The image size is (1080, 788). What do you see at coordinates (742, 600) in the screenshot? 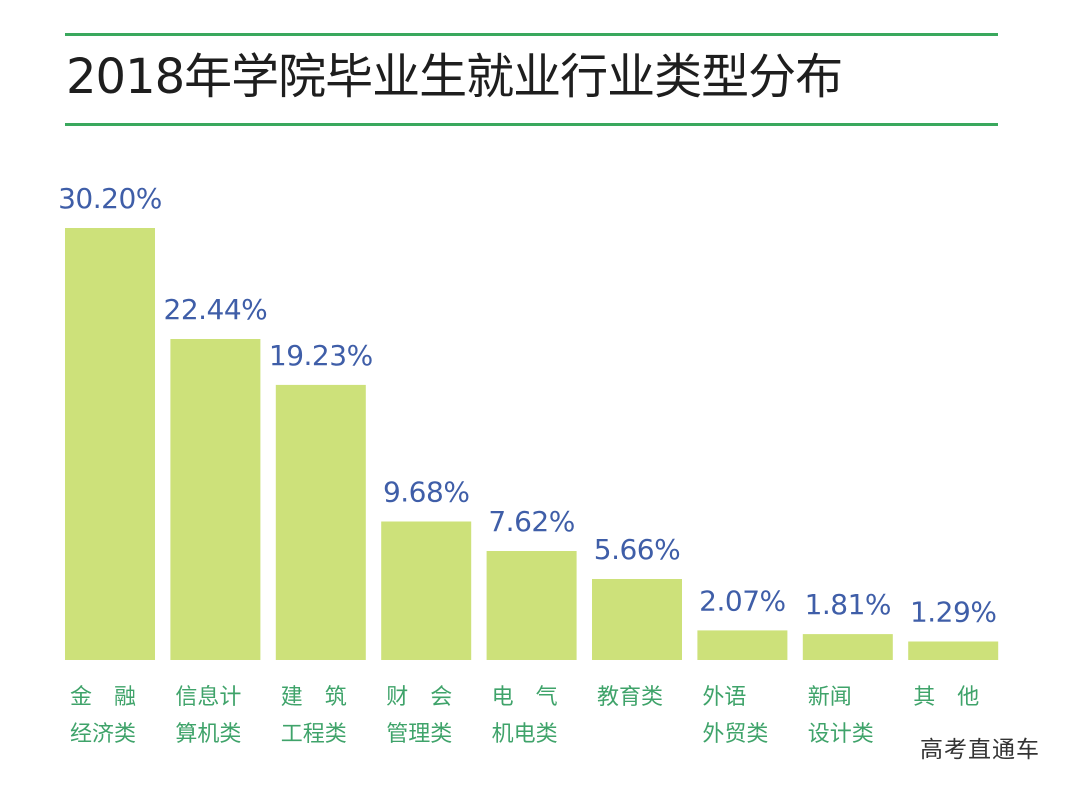
I see `bar-value-label: 2.07%` at bounding box center [742, 600].